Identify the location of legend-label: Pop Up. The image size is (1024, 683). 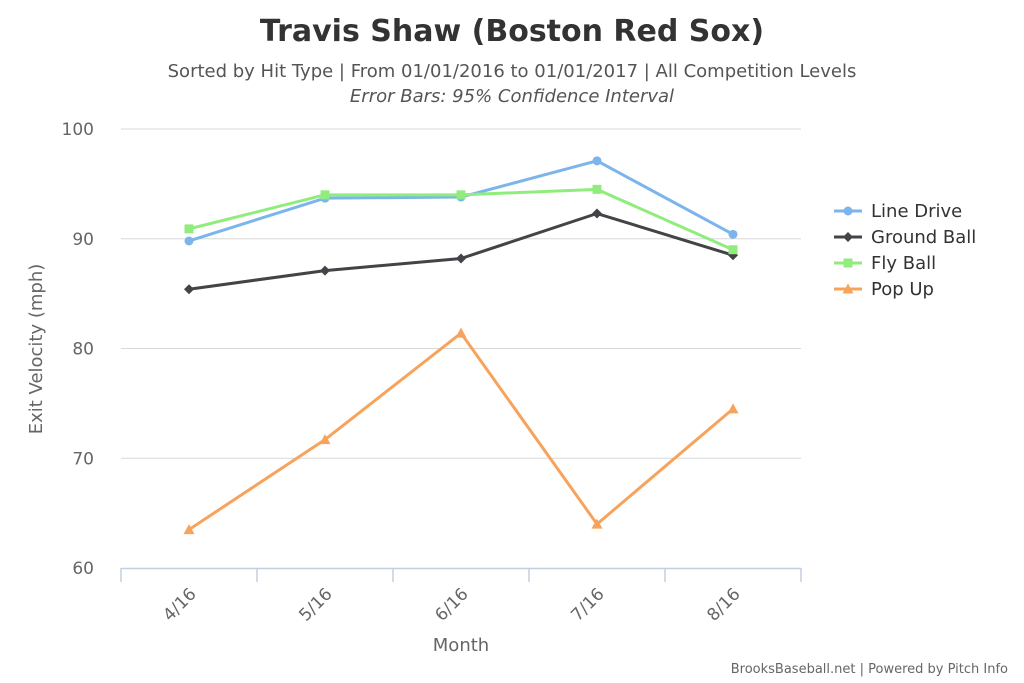
(902, 289).